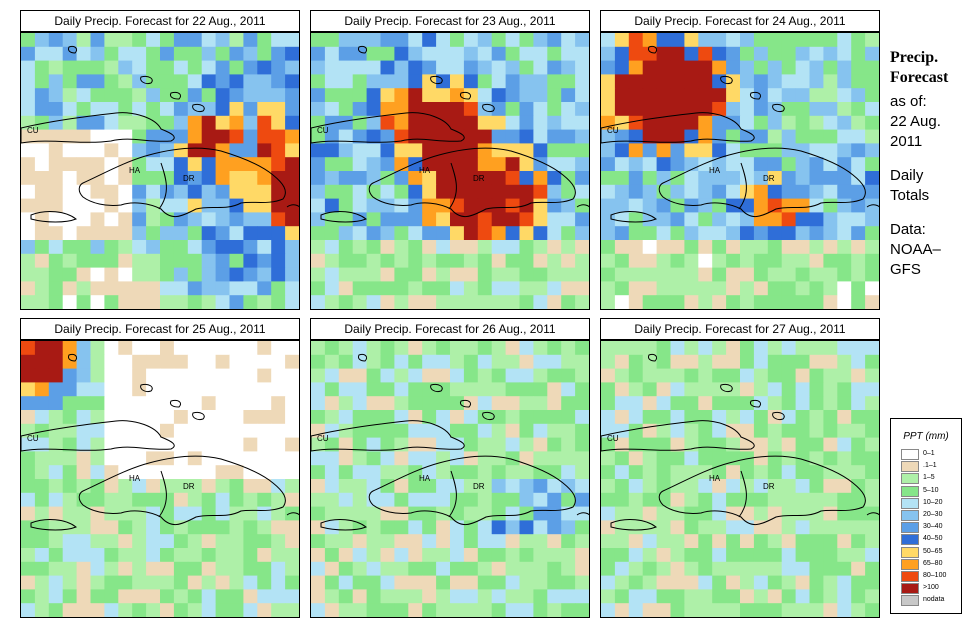 This screenshot has width=975, height=635. Describe the element at coordinates (740, 21) in the screenshot. I see `panel-title: Daily Precip. Forecast for 24 Aug., 2011` at that location.